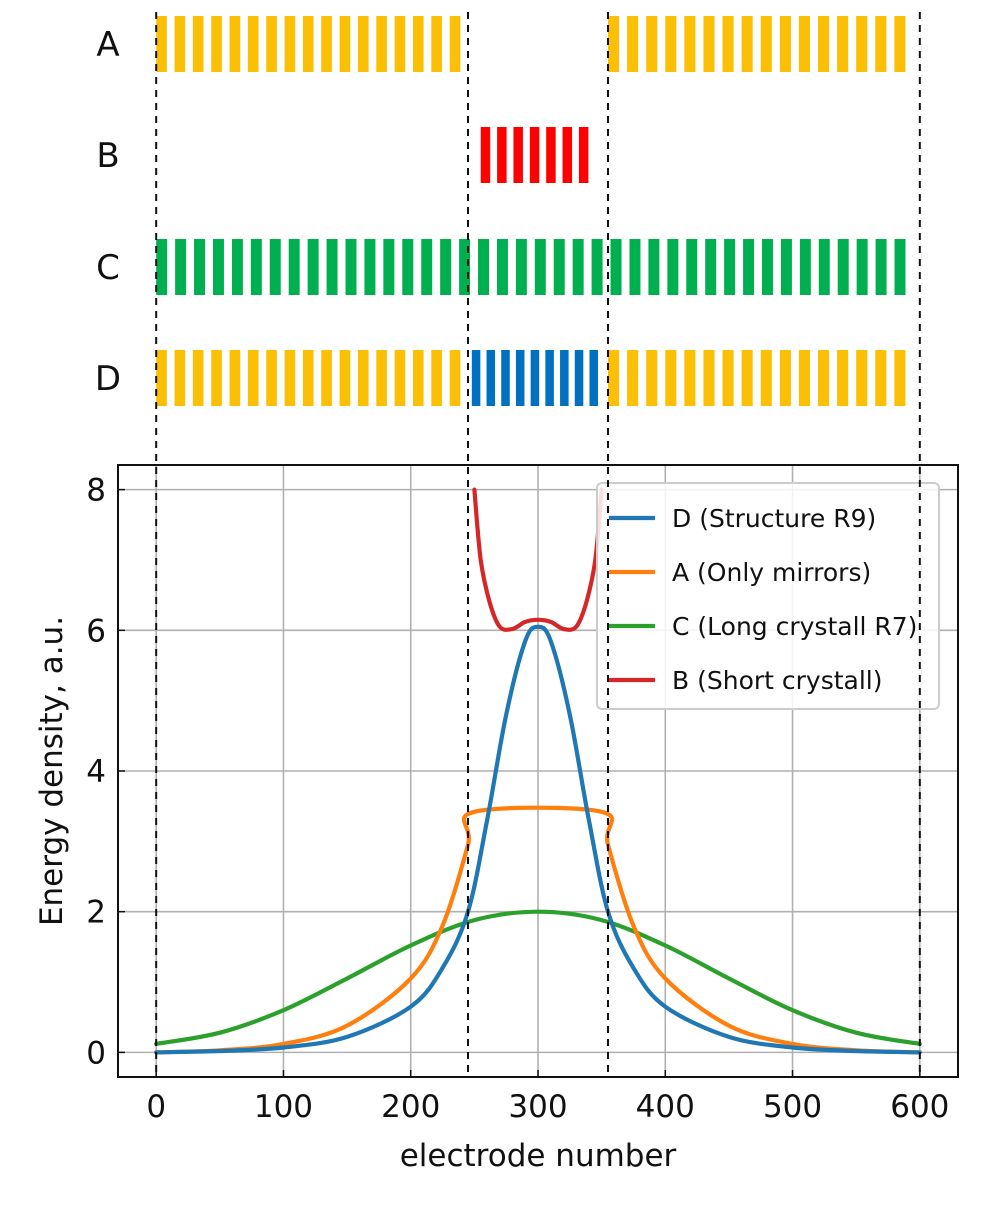 The width and height of the screenshot is (995, 1215). I want to click on y-tick-label: 2, so click(96, 913).